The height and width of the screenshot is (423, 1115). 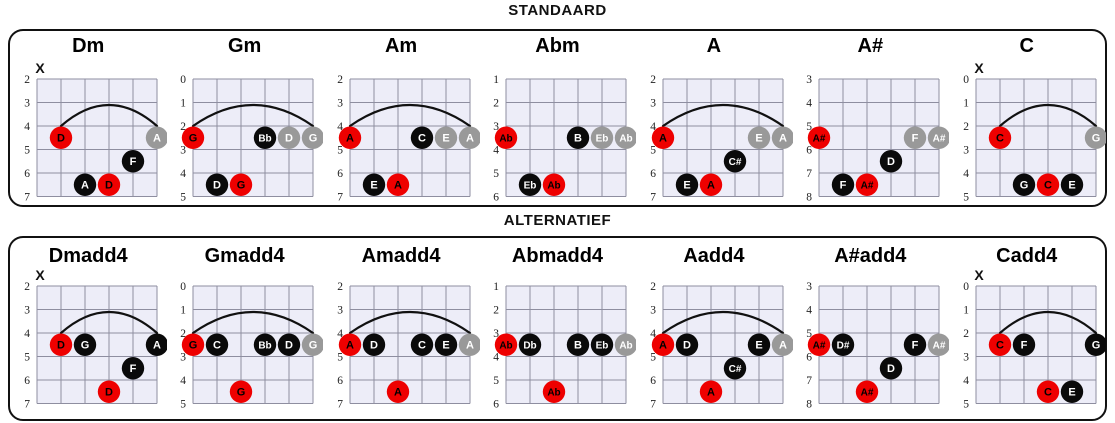 I want to click on section-title-standaard: STANDAARD, so click(x=557, y=10).